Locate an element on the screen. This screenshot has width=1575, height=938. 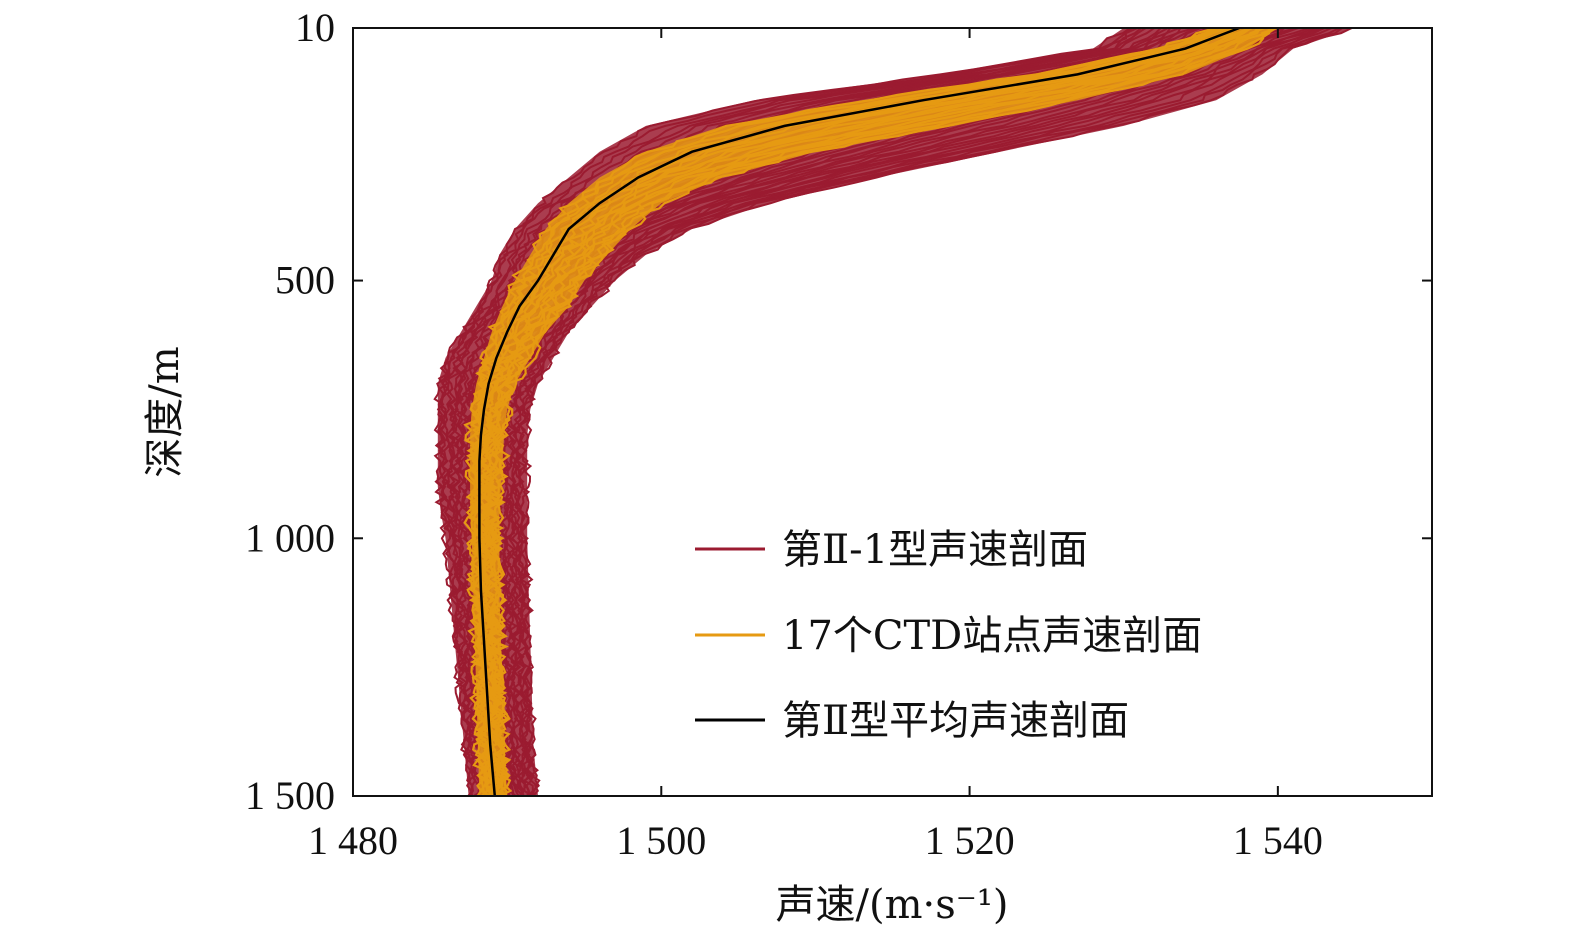
legend-label-ctd: 17个CTD站点声速剖面 is located at coordinates (992, 636).